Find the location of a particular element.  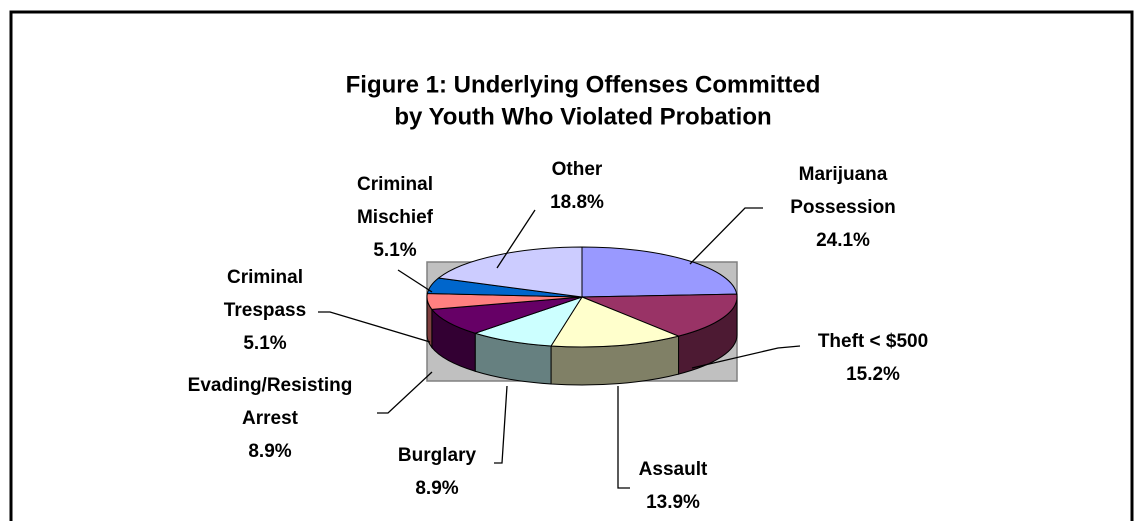

value-label: 15.2% is located at coordinates (873, 374).